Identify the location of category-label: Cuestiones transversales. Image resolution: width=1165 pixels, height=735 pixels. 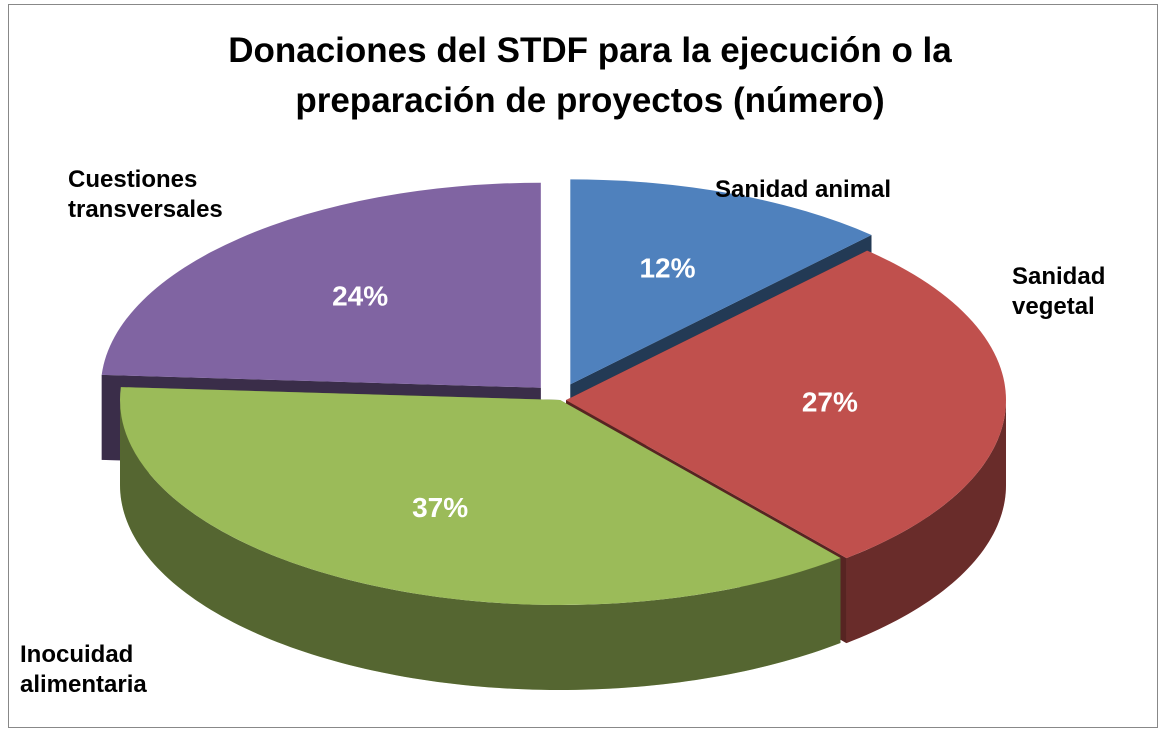
(145, 194).